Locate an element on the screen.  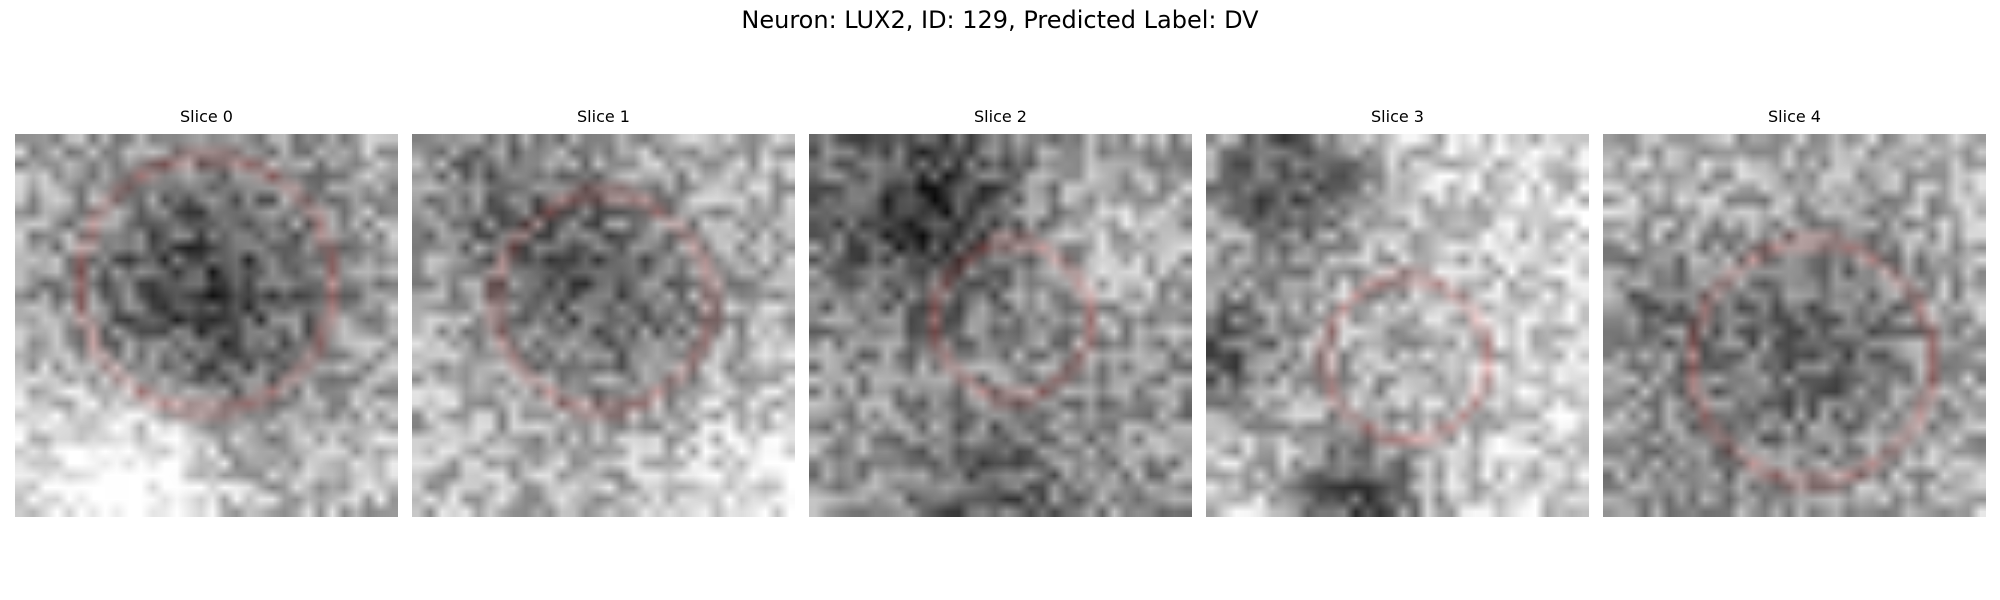
panel-title: Slice 3 is located at coordinates (1397, 116).